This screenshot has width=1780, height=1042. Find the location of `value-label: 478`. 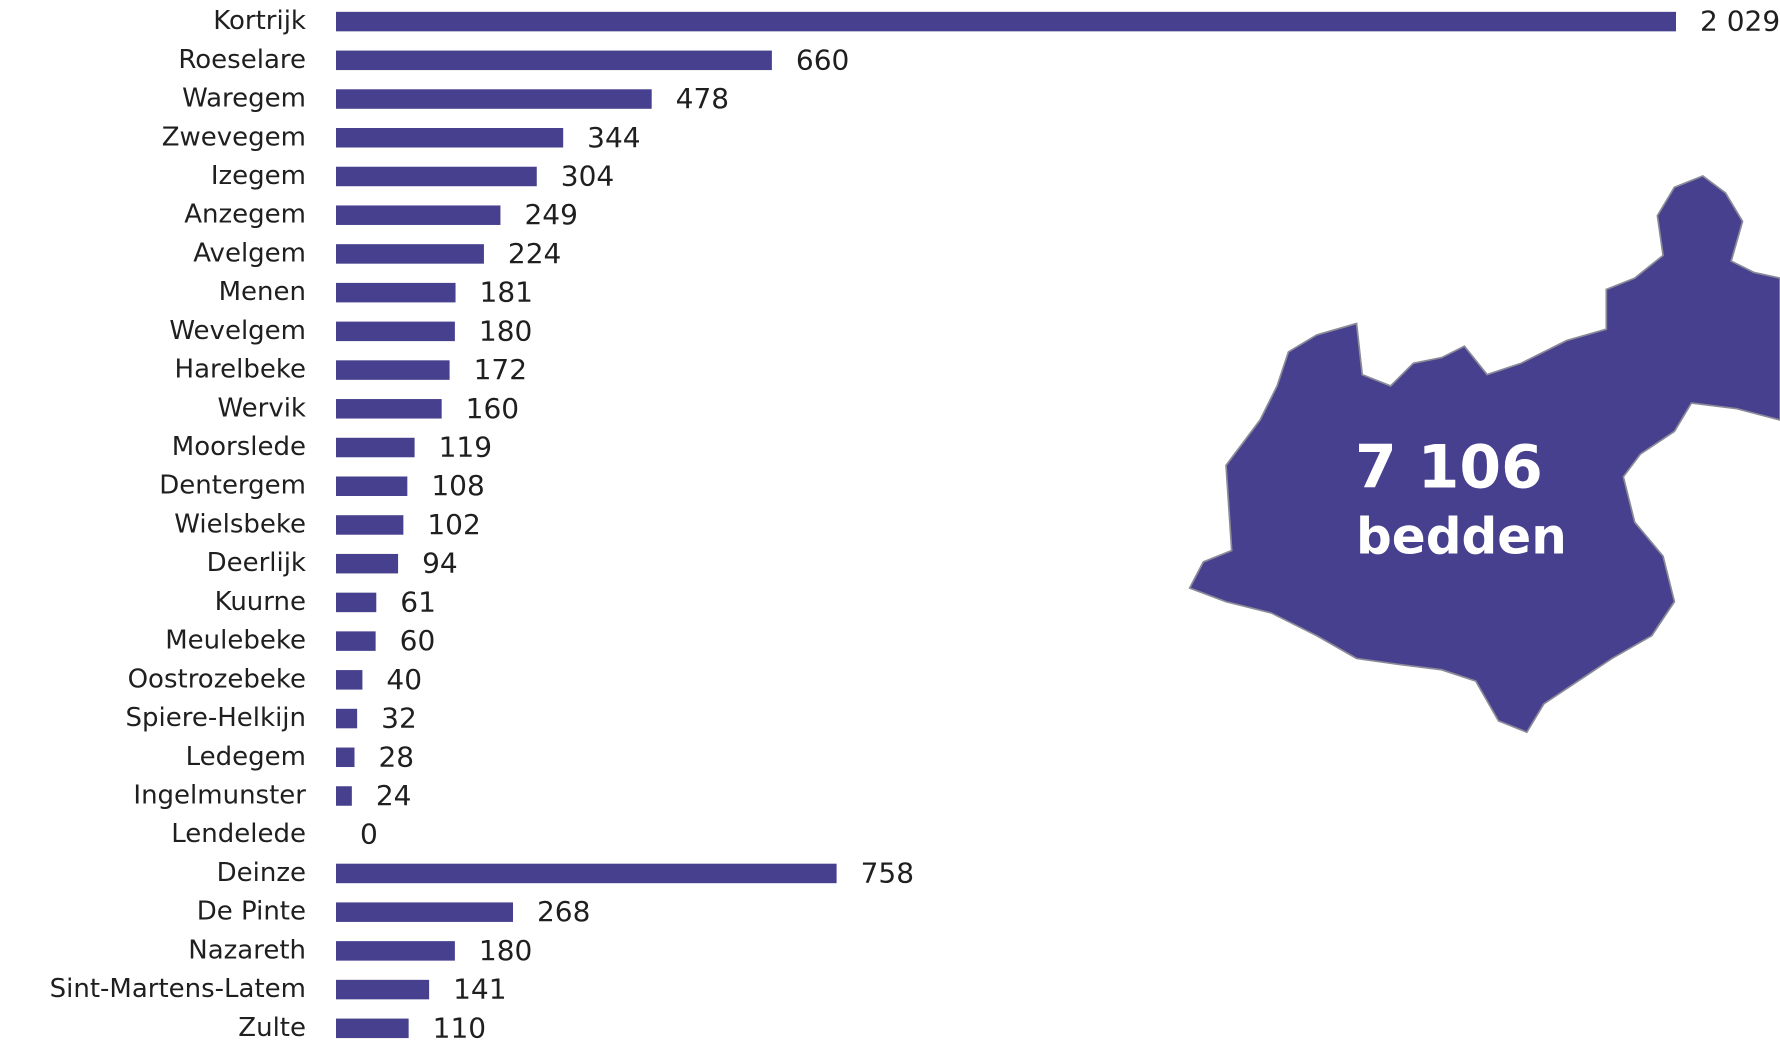

value-label: 478 is located at coordinates (702, 98).